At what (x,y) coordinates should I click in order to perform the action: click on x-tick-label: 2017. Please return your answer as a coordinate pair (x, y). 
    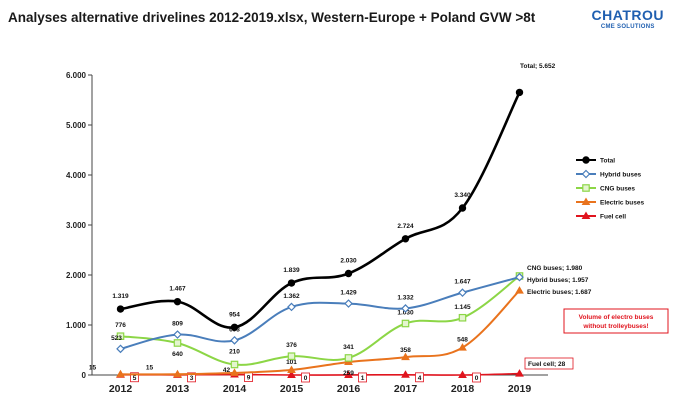
    Looking at the image, I should click on (406, 389).